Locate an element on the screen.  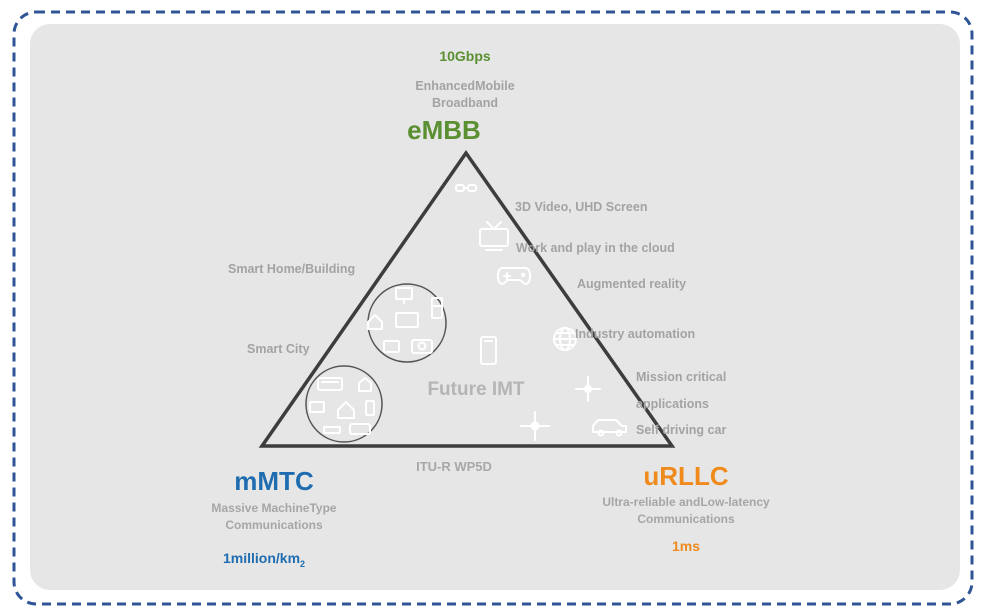
vr-glasses-icon is located at coordinates (466, 188).